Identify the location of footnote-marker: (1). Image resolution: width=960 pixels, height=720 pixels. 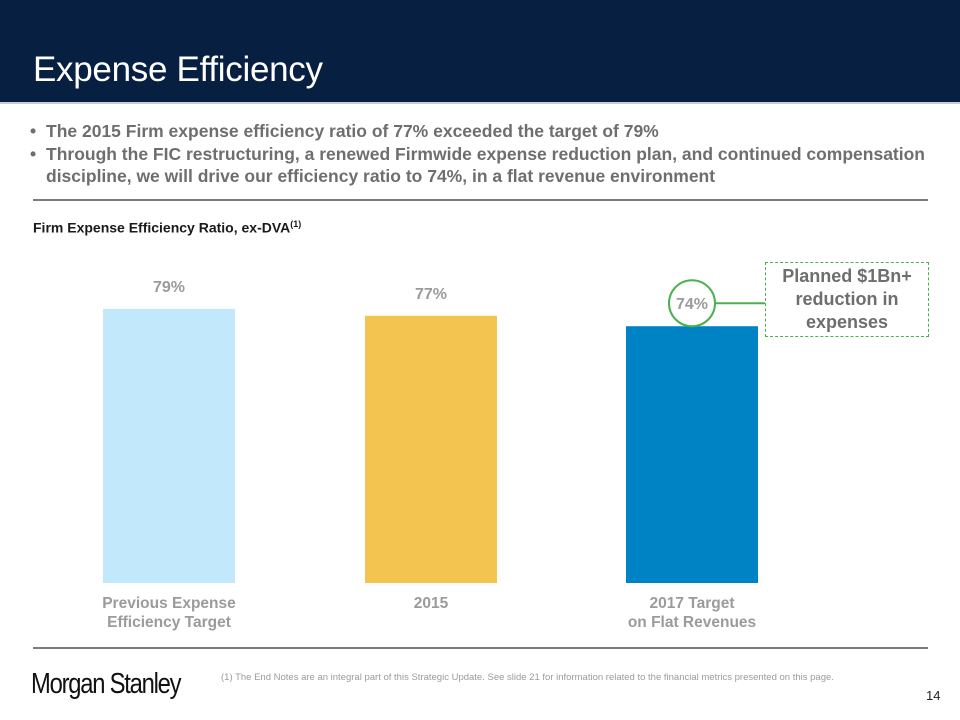
(296, 224).